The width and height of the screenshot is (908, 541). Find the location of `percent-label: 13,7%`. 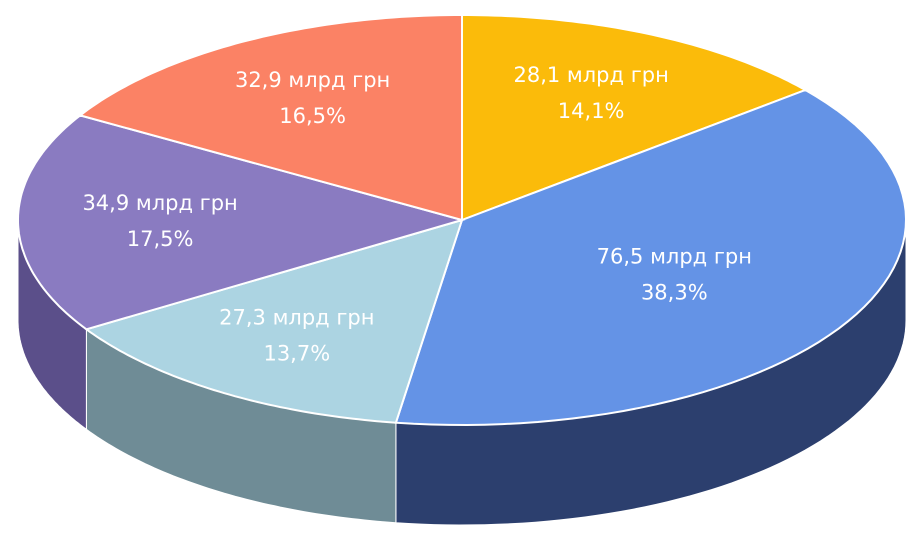

percent-label: 13,7% is located at coordinates (296, 354).